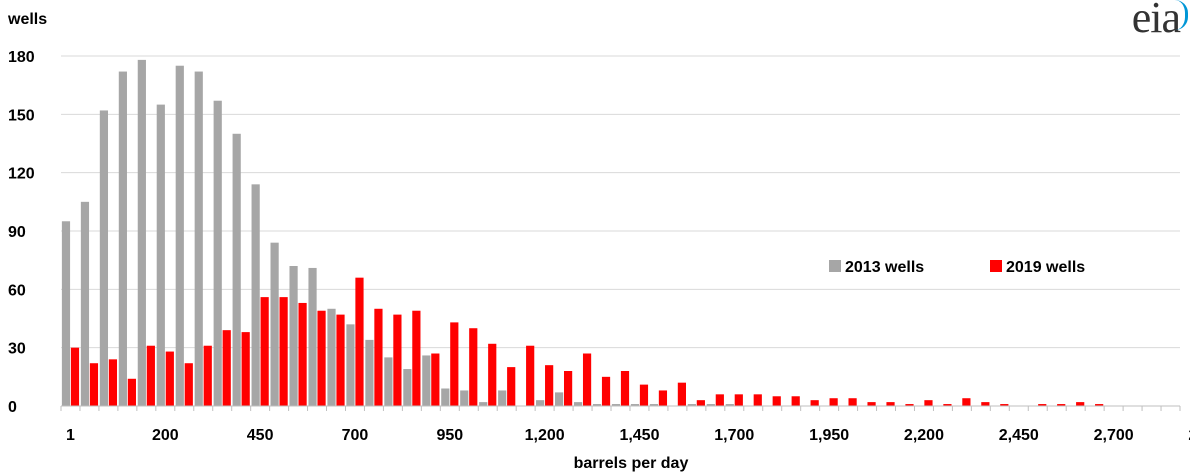  What do you see at coordinates (355, 435) in the screenshot?
I see `x-tick-label: 700` at bounding box center [355, 435].